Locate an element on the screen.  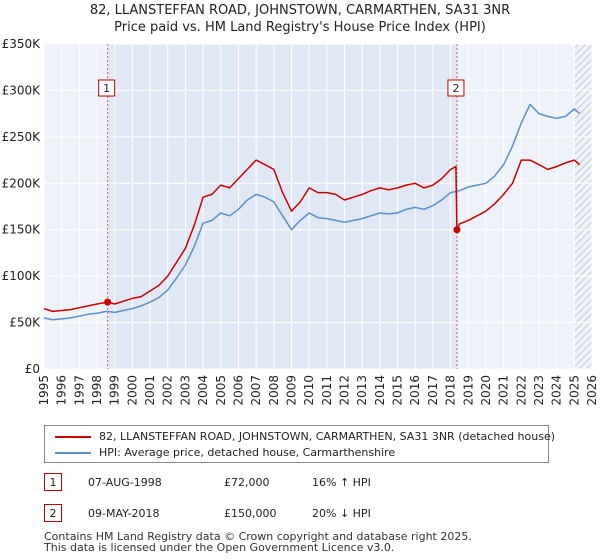
y-tick-label: £0 is located at coordinates (32, 369).